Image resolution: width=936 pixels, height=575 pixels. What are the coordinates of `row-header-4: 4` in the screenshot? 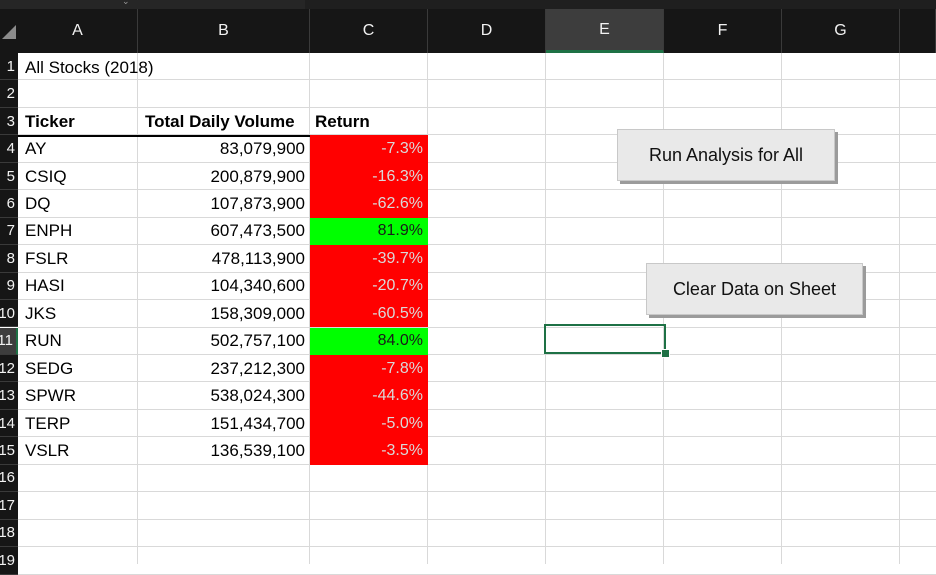 It's located at (9, 149).